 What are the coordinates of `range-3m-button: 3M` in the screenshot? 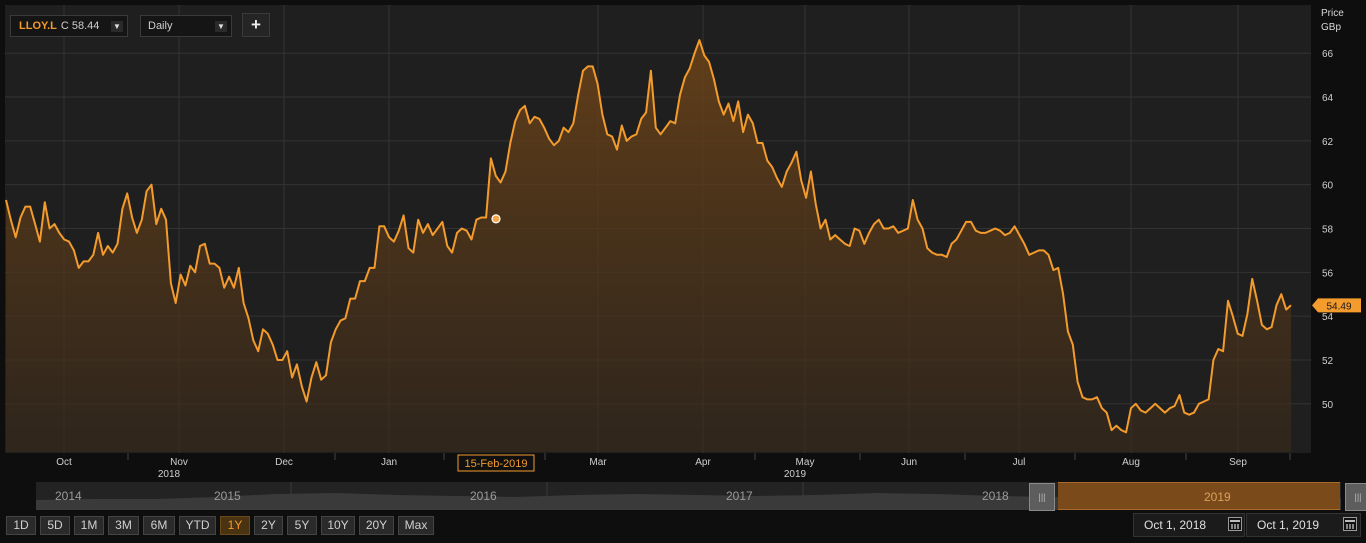 It's located at (123, 525).